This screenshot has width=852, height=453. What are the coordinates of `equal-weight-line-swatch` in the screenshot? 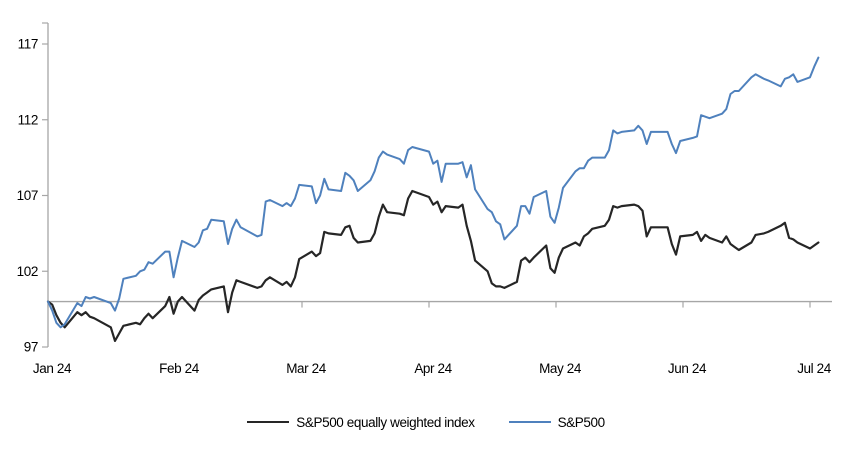 It's located at (268, 422).